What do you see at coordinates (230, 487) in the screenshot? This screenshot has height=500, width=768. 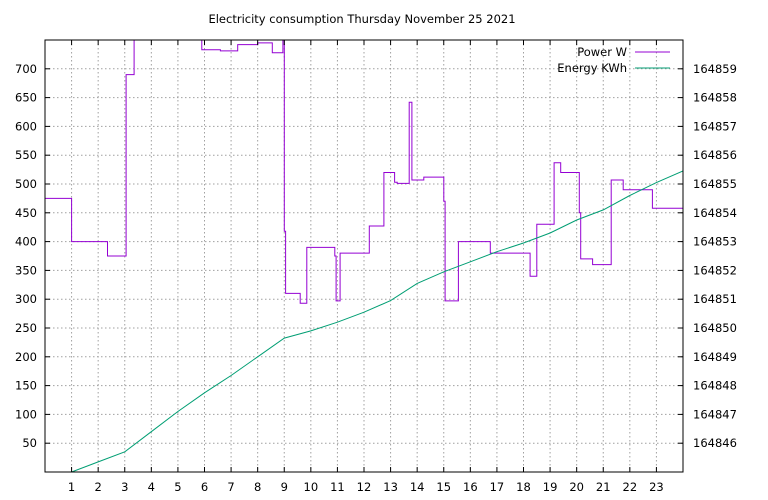 I see `x-tick-label: 7` at bounding box center [230, 487].